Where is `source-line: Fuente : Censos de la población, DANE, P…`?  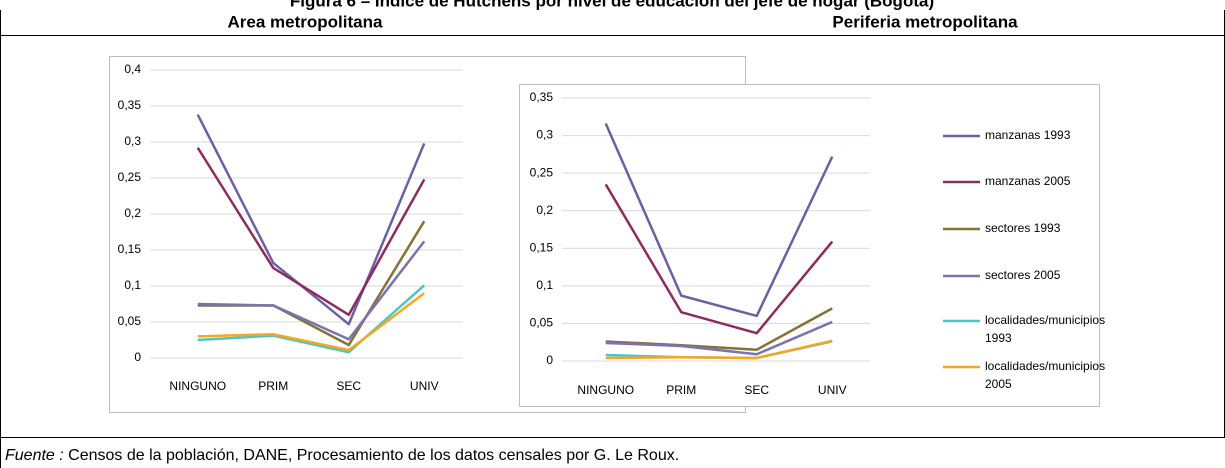
source-line: Fuente : Censos de la población, DANE, P… is located at coordinates (342, 455).